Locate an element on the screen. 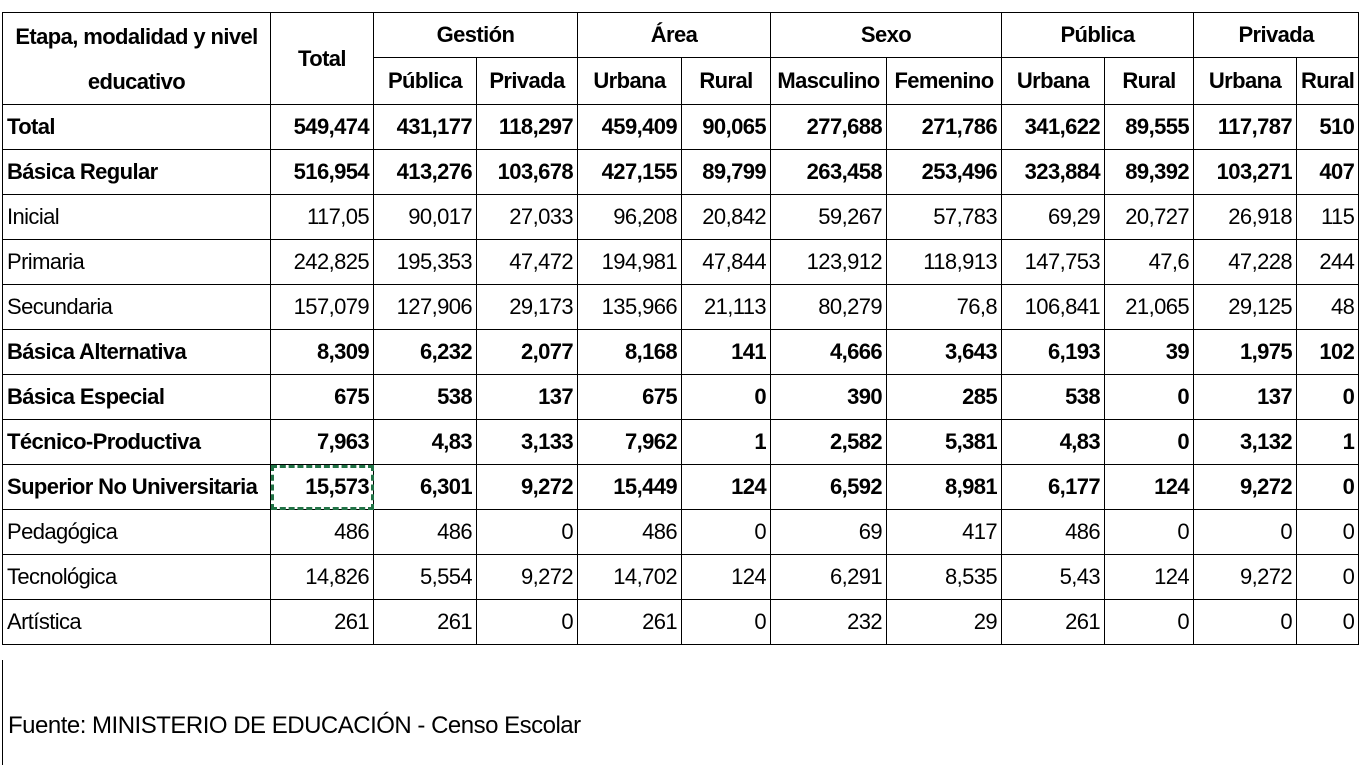 This screenshot has height=765, width=1366. row-label-cell: Inicial is located at coordinates (136, 217).